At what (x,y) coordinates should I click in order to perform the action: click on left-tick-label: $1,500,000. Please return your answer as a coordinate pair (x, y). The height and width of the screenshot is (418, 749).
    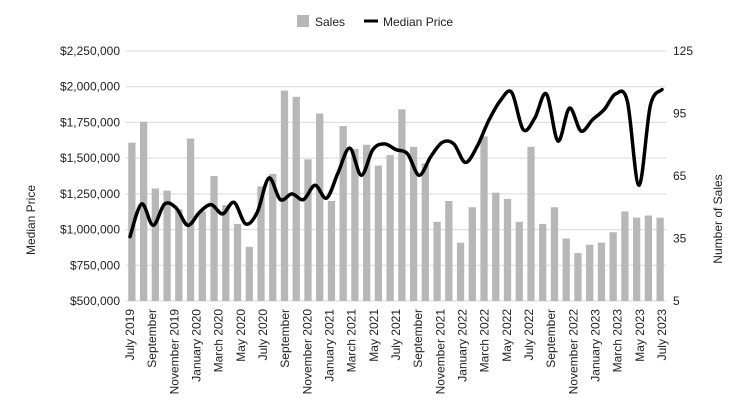
    Looking at the image, I should click on (90, 158).